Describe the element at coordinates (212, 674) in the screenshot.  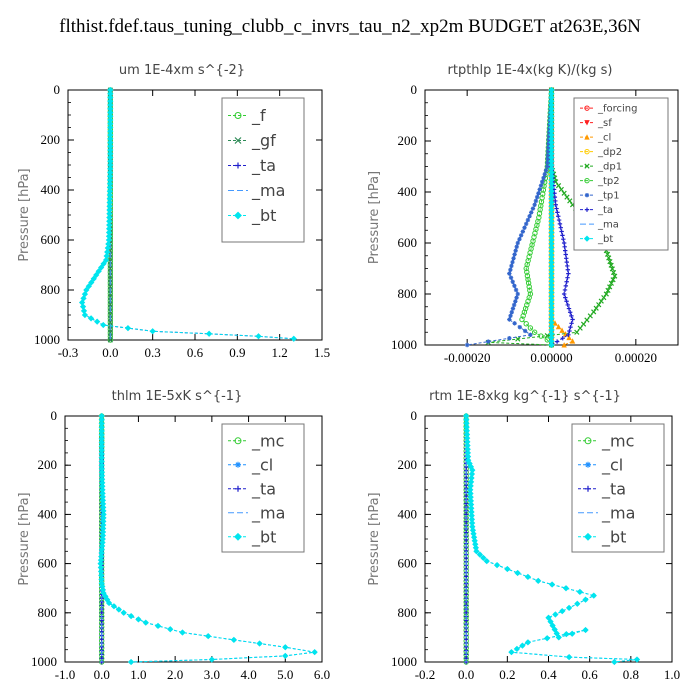
I see `x-tick-label: 3.0` at that location.